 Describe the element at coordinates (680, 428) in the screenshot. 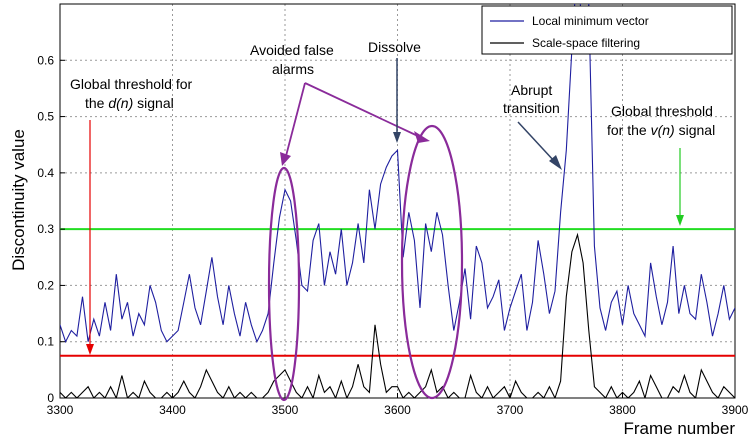

I see `x-axis-label: Frame number` at that location.